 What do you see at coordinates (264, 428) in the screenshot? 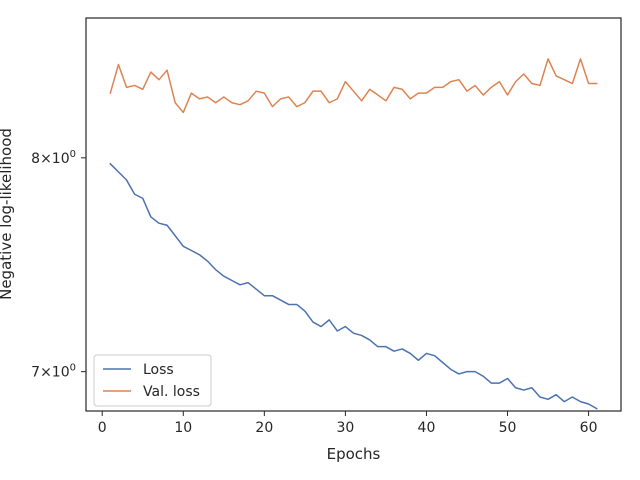
I see `x-tick-label: 20` at bounding box center [264, 428].